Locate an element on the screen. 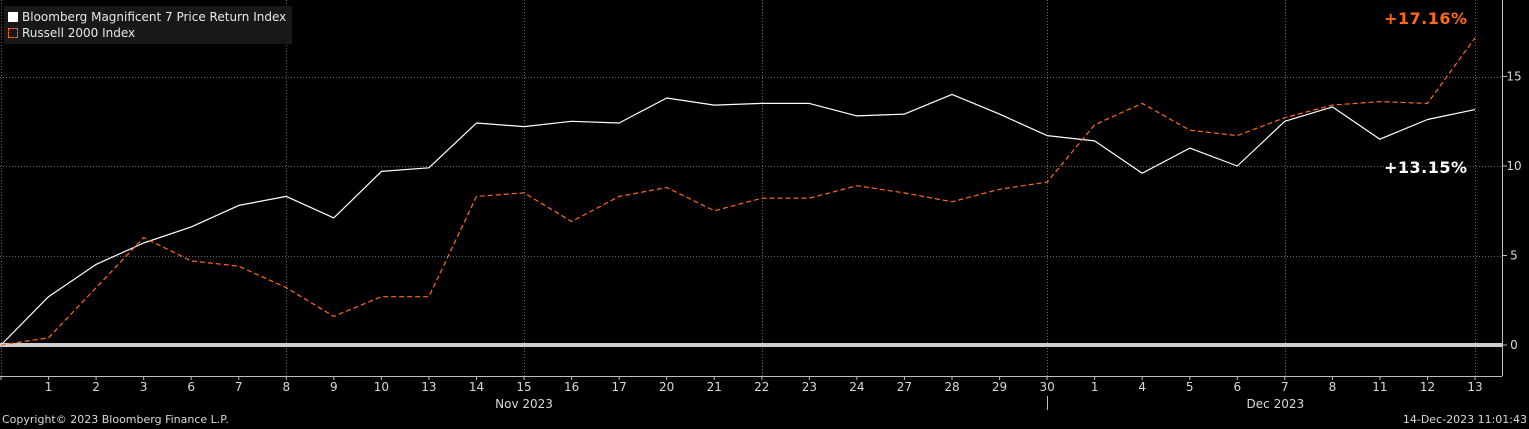 The width and height of the screenshot is (1529, 429). x-tick-label: 4 is located at coordinates (1142, 387).